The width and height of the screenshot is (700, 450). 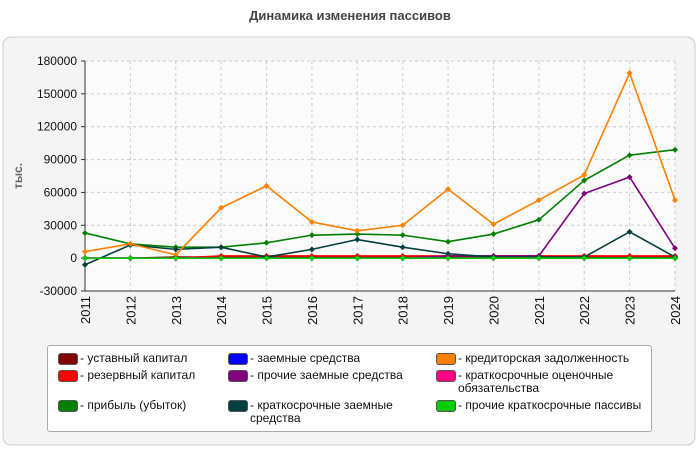 What do you see at coordinates (555, 382) in the screenshot?
I see `legend-label: краткосрочные оценочные обязательства` at bounding box center [555, 382].